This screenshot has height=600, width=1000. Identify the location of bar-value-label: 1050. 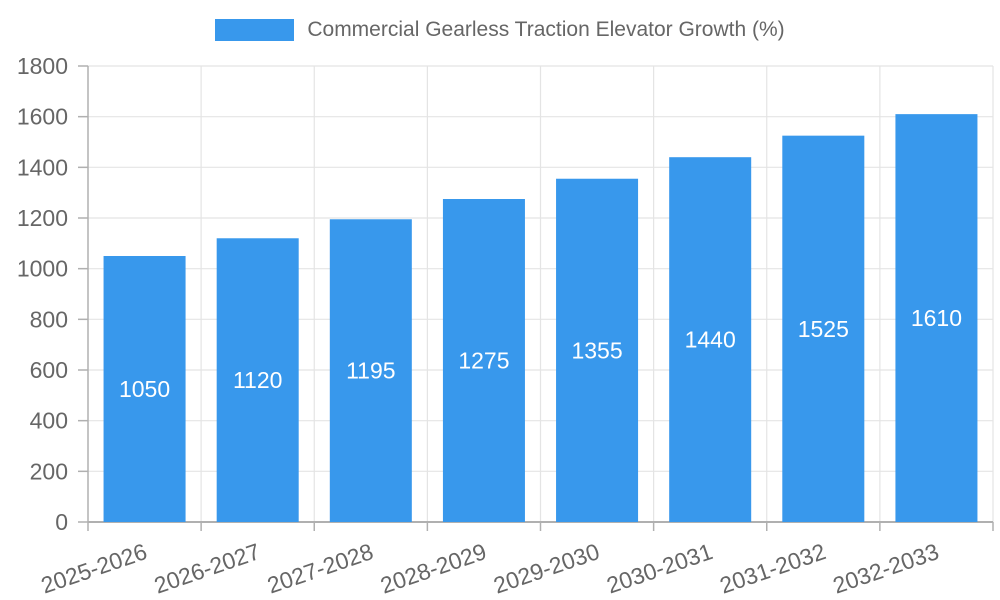
(144, 389).